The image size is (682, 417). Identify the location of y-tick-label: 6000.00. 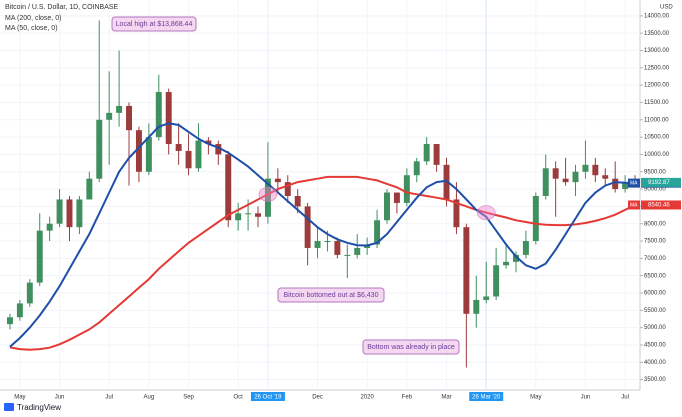
(655, 294).